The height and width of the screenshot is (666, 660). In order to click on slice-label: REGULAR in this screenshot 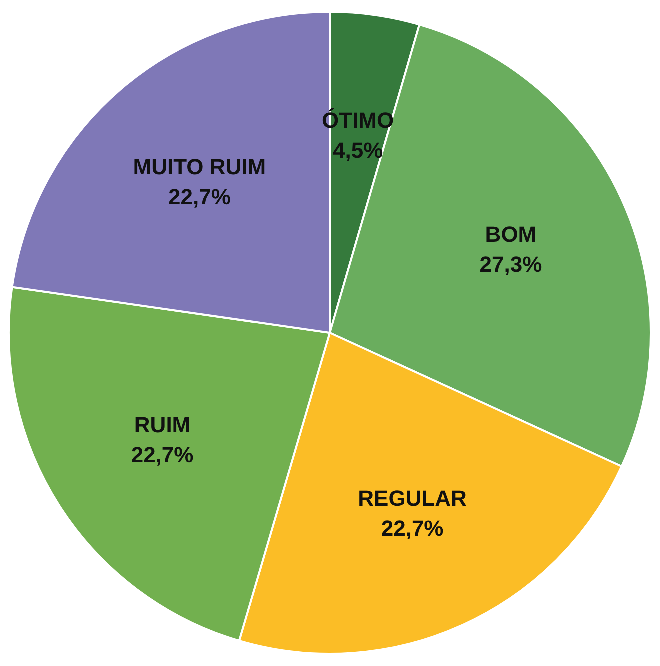, I will do `click(413, 499)`.